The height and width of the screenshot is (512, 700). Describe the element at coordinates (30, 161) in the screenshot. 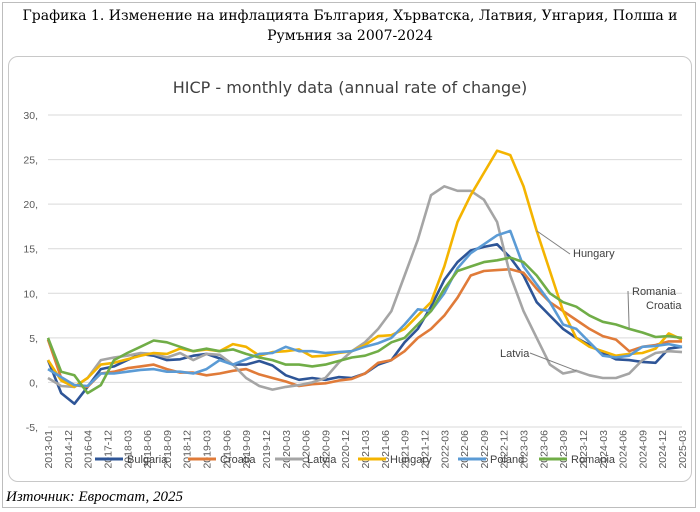

I see `y-tick-label: 25,` at that location.